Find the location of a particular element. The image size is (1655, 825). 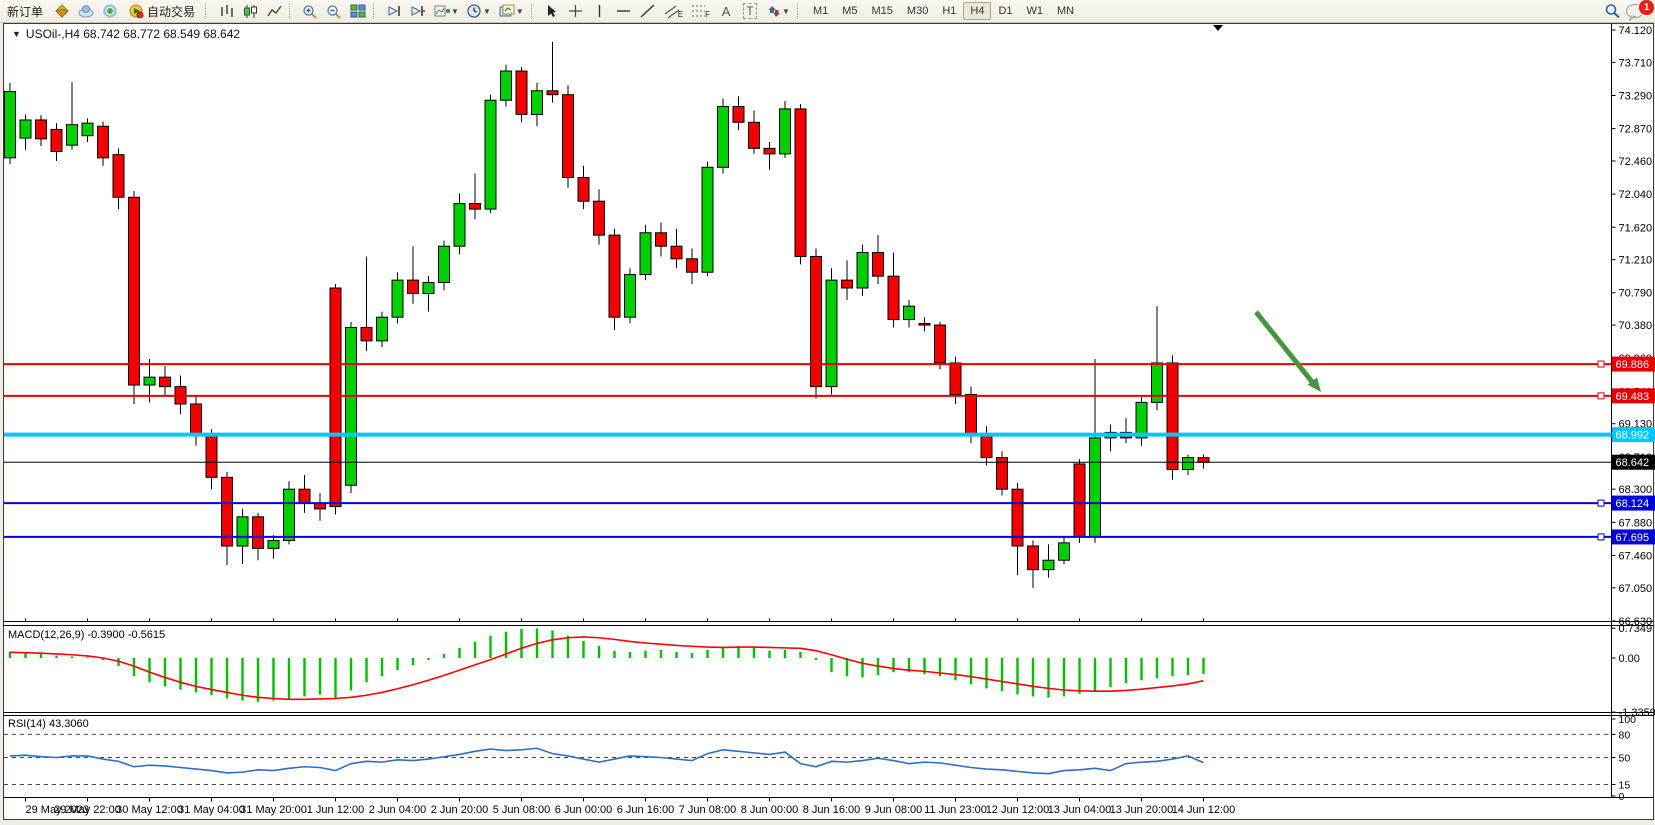

date-label: 6 Jun 00:00 is located at coordinates (584, 810).